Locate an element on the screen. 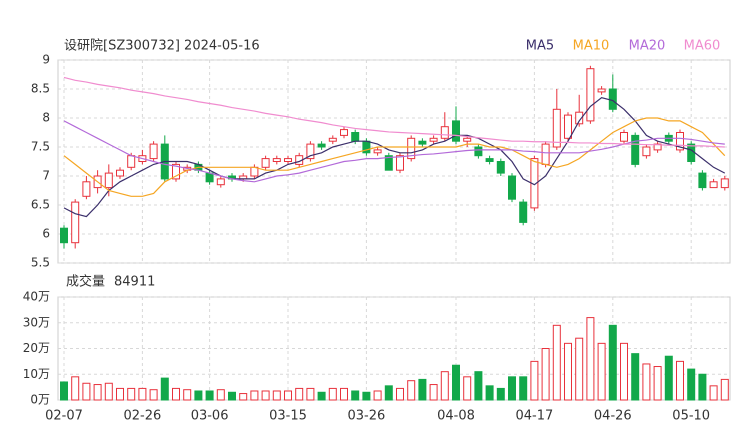 This screenshot has height=440, width=740. volume-tick-label: 40万 is located at coordinates (36, 297).